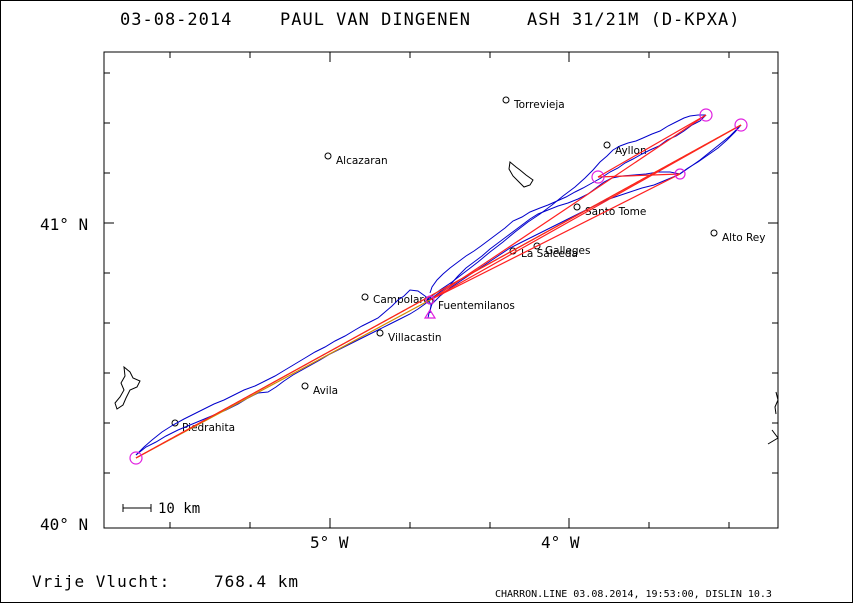 The image size is (853, 603). I want to click on scale-bar-label: 10 km, so click(179, 509).